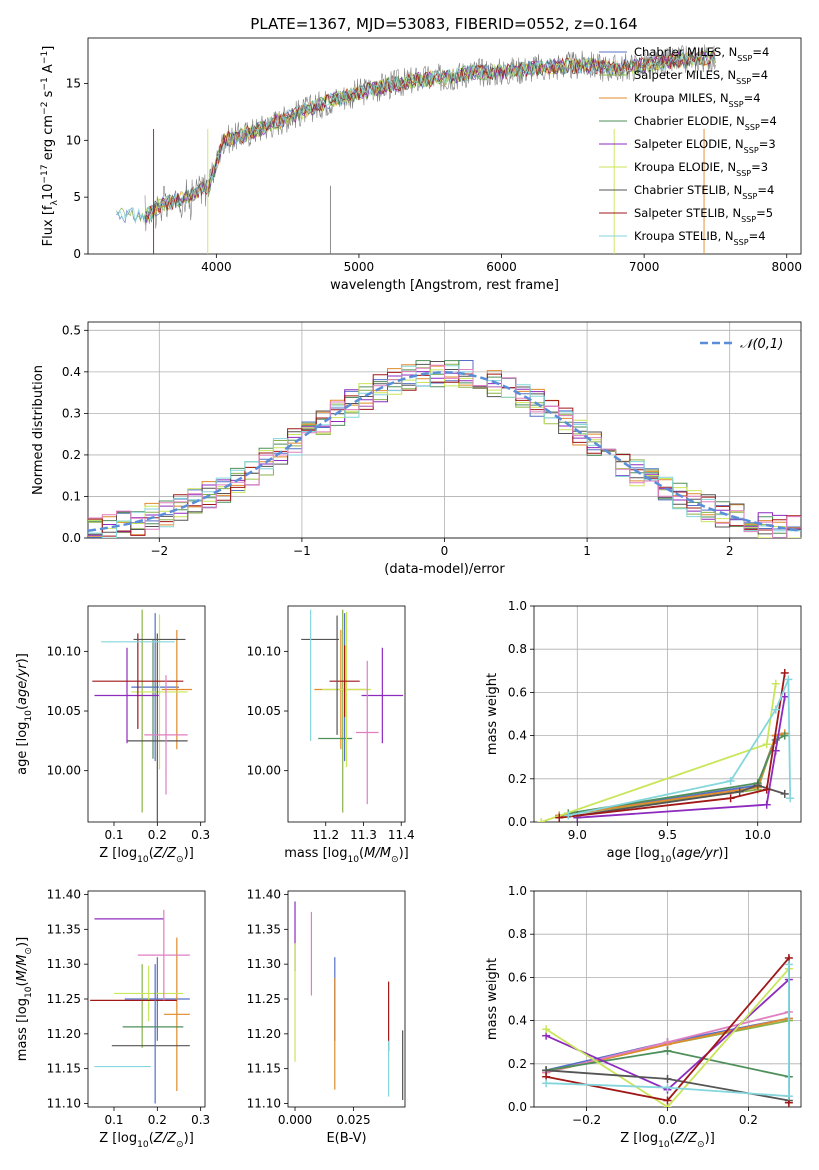  Describe the element at coordinates (492, 714) in the screenshot. I see `y-axis-label: mass weight` at that location.